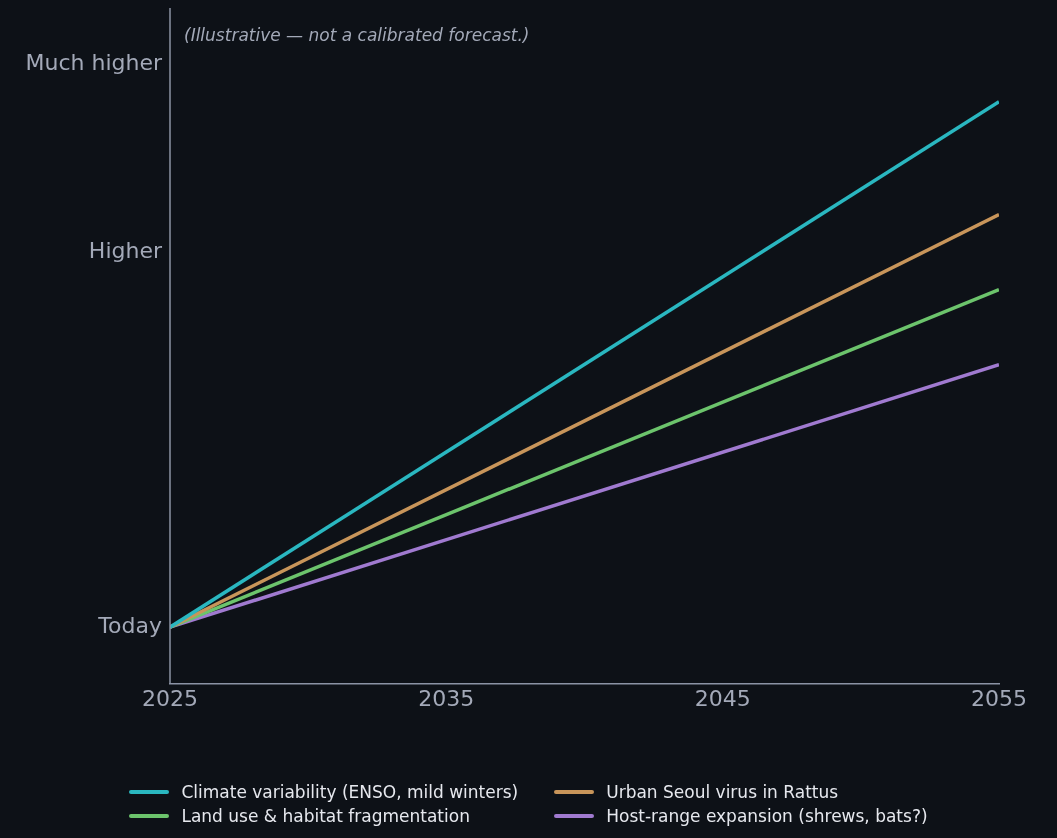  What do you see at coordinates (129, 625) in the screenshot?
I see `text: Today` at bounding box center [129, 625].